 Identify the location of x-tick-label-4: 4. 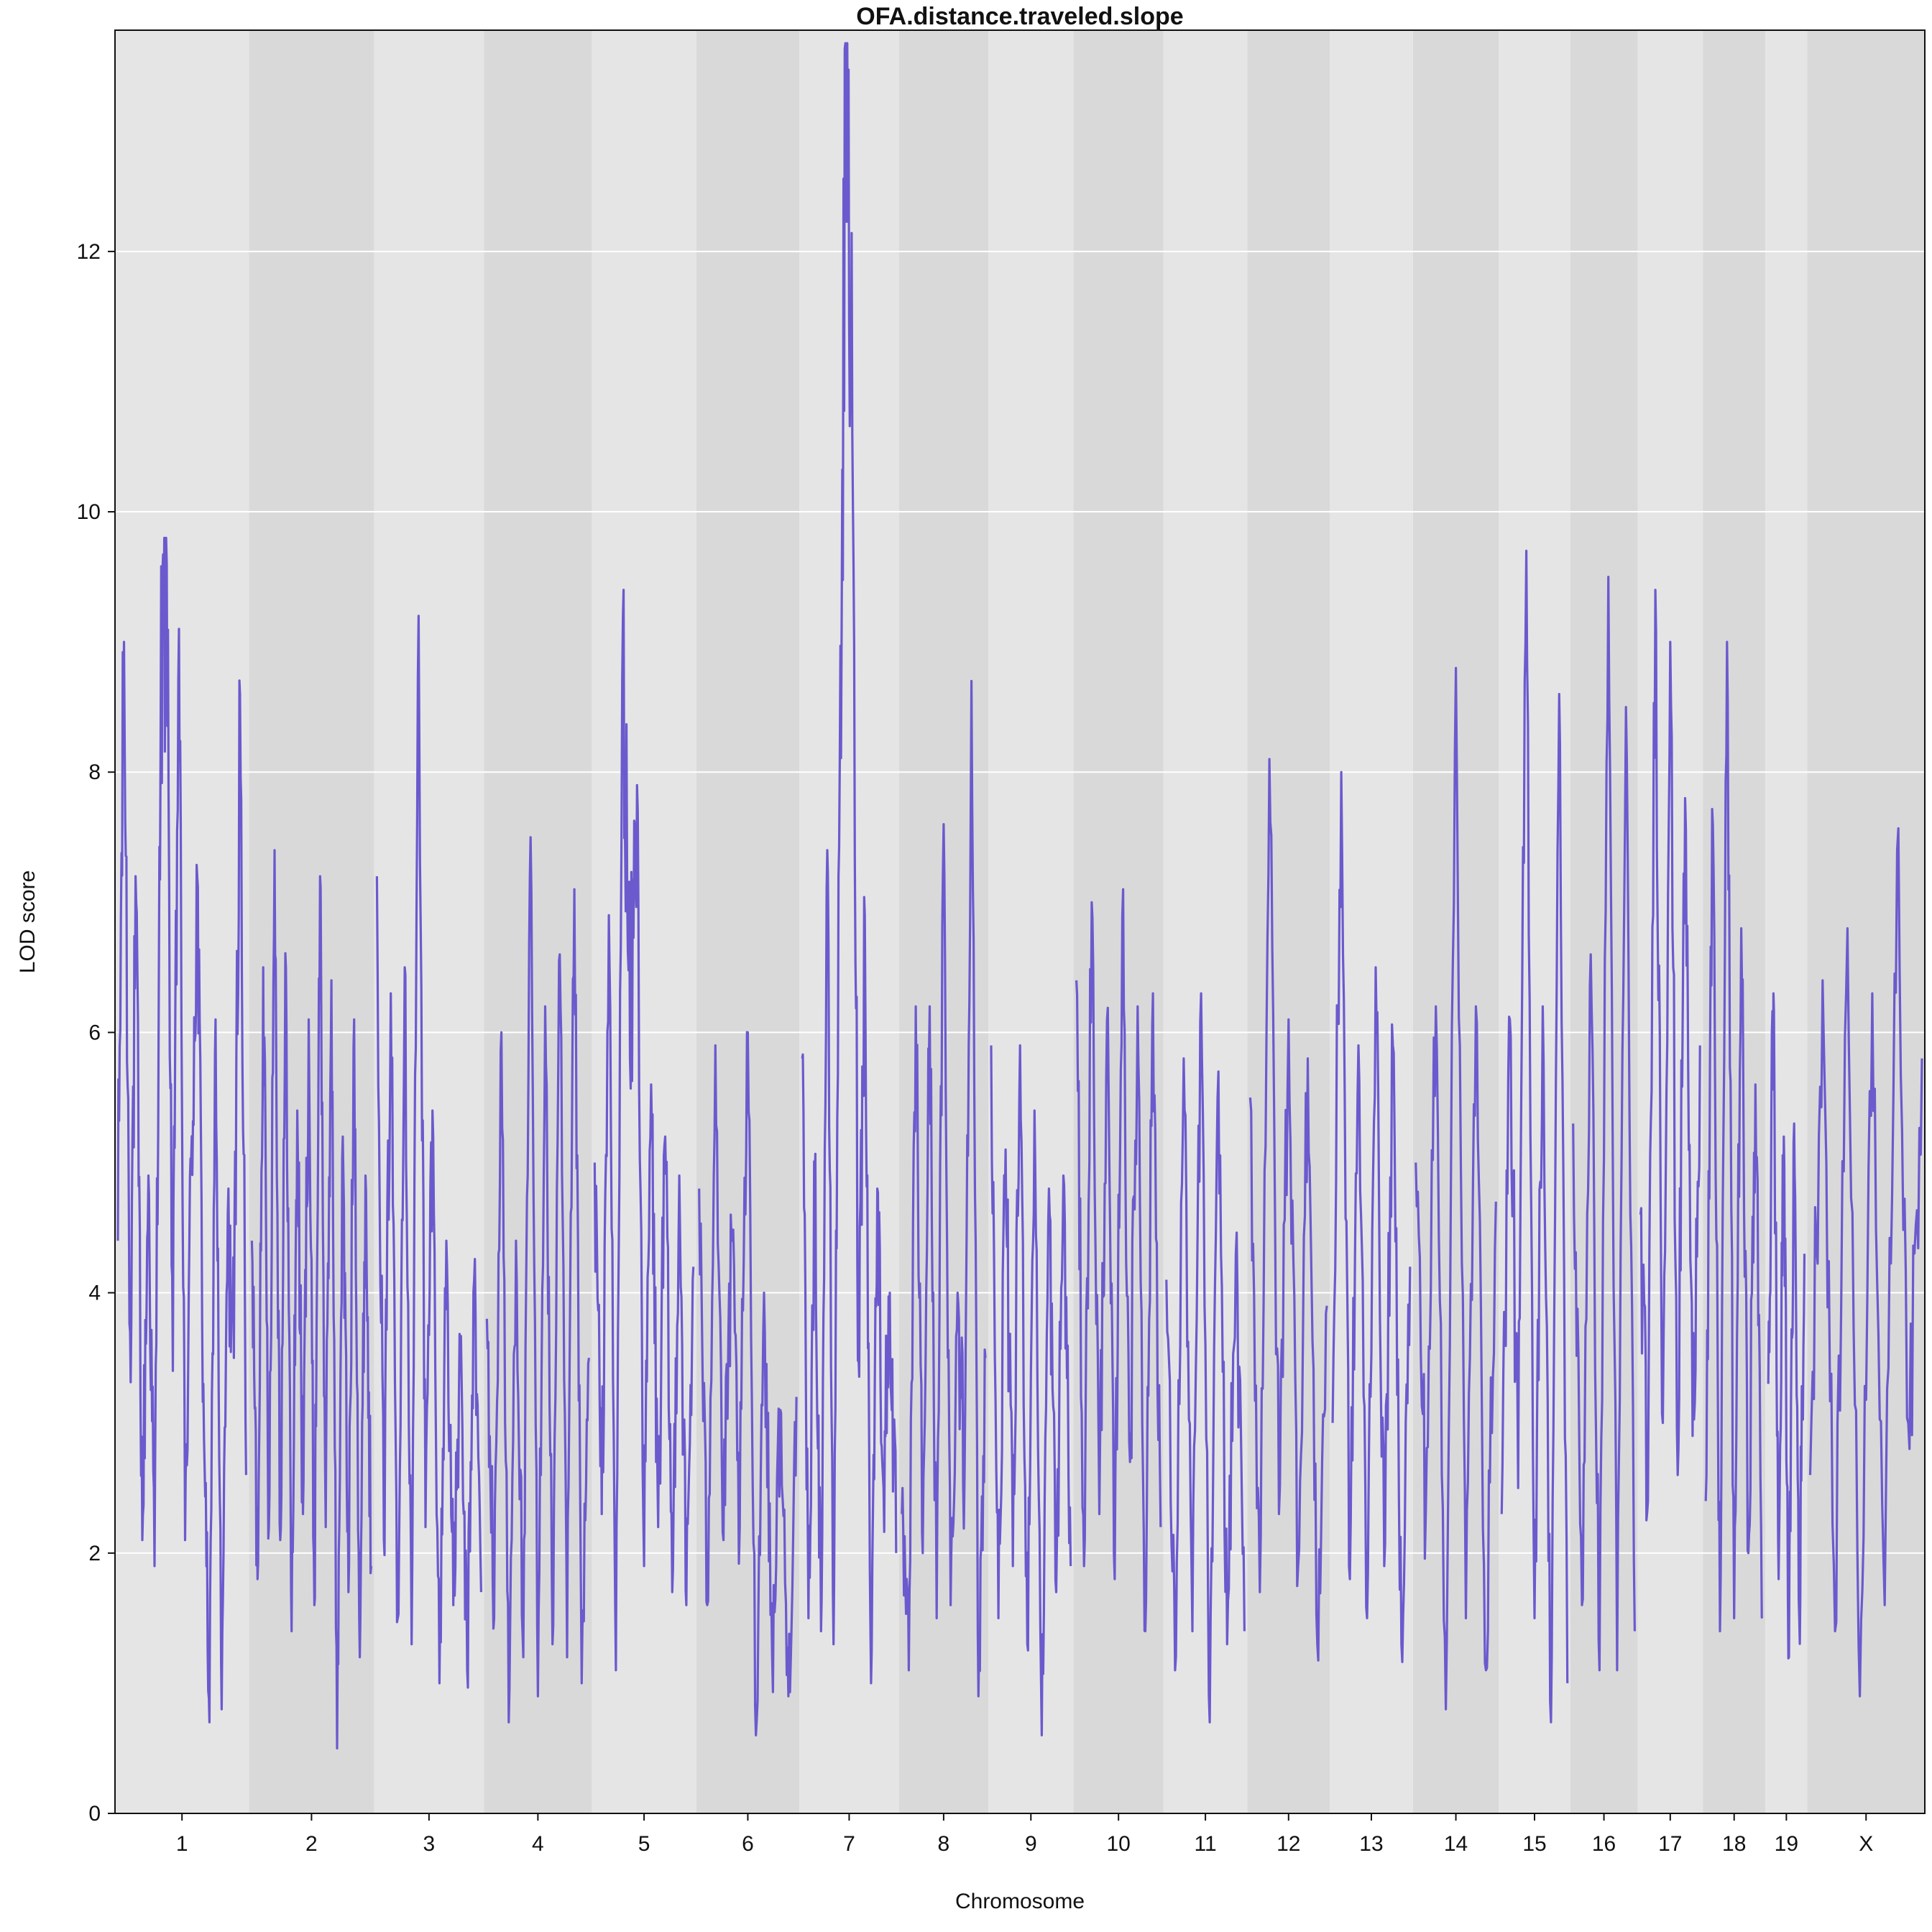
(538, 1844).